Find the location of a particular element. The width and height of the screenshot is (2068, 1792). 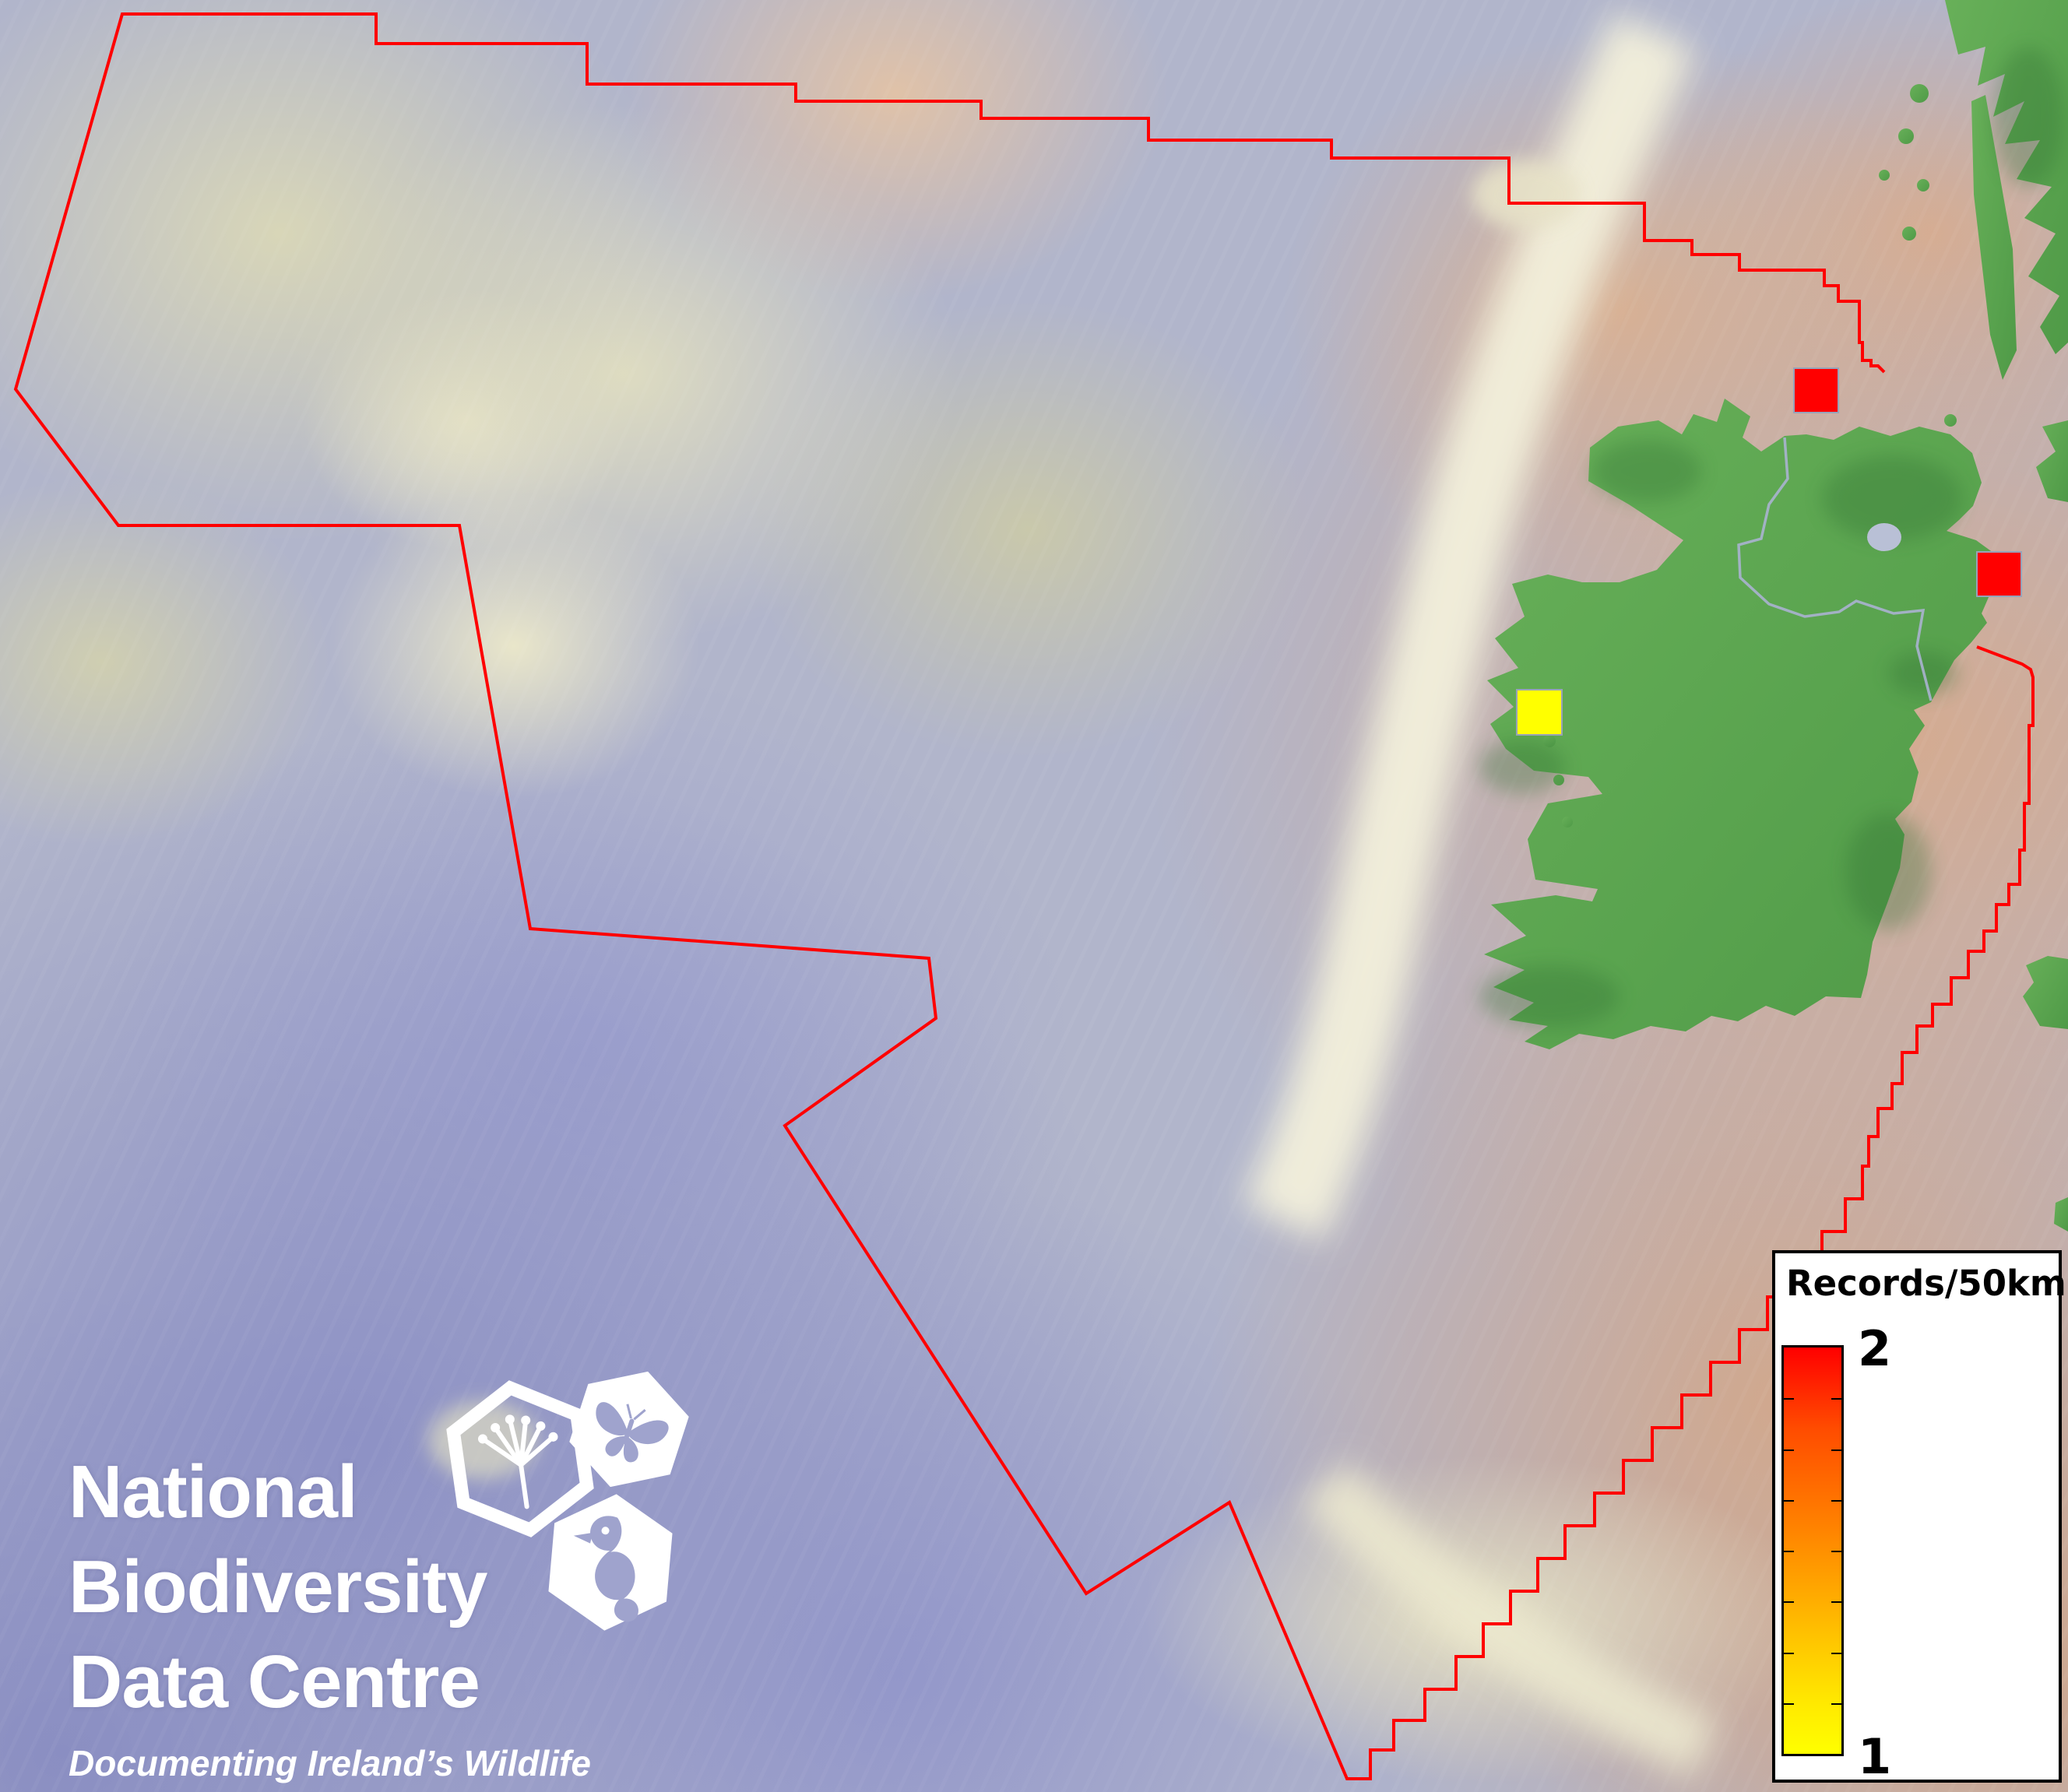

legend-box: Records/50km 2 1 is located at coordinates (1919, 1517).